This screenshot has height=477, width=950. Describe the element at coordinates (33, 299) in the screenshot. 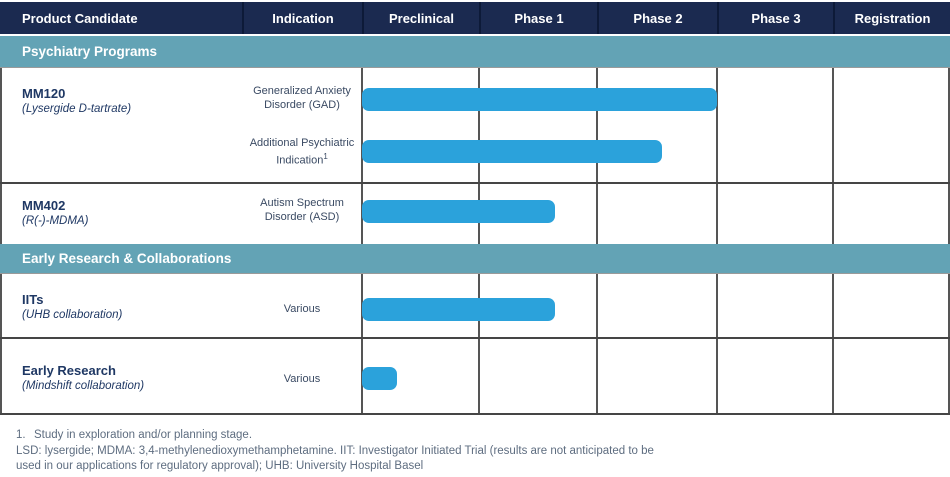

I see `product-name: IITs` at that location.